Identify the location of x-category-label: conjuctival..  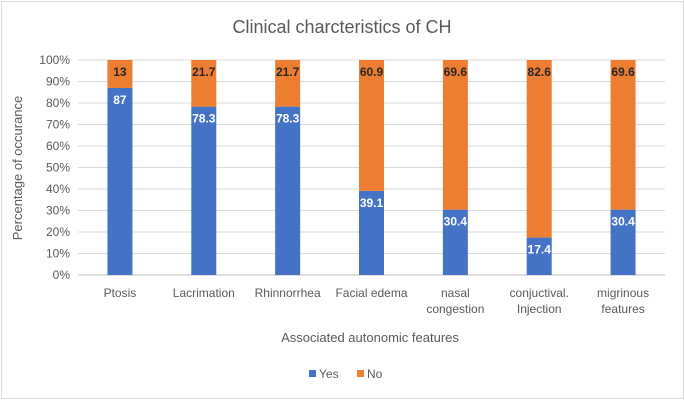
(539, 293).